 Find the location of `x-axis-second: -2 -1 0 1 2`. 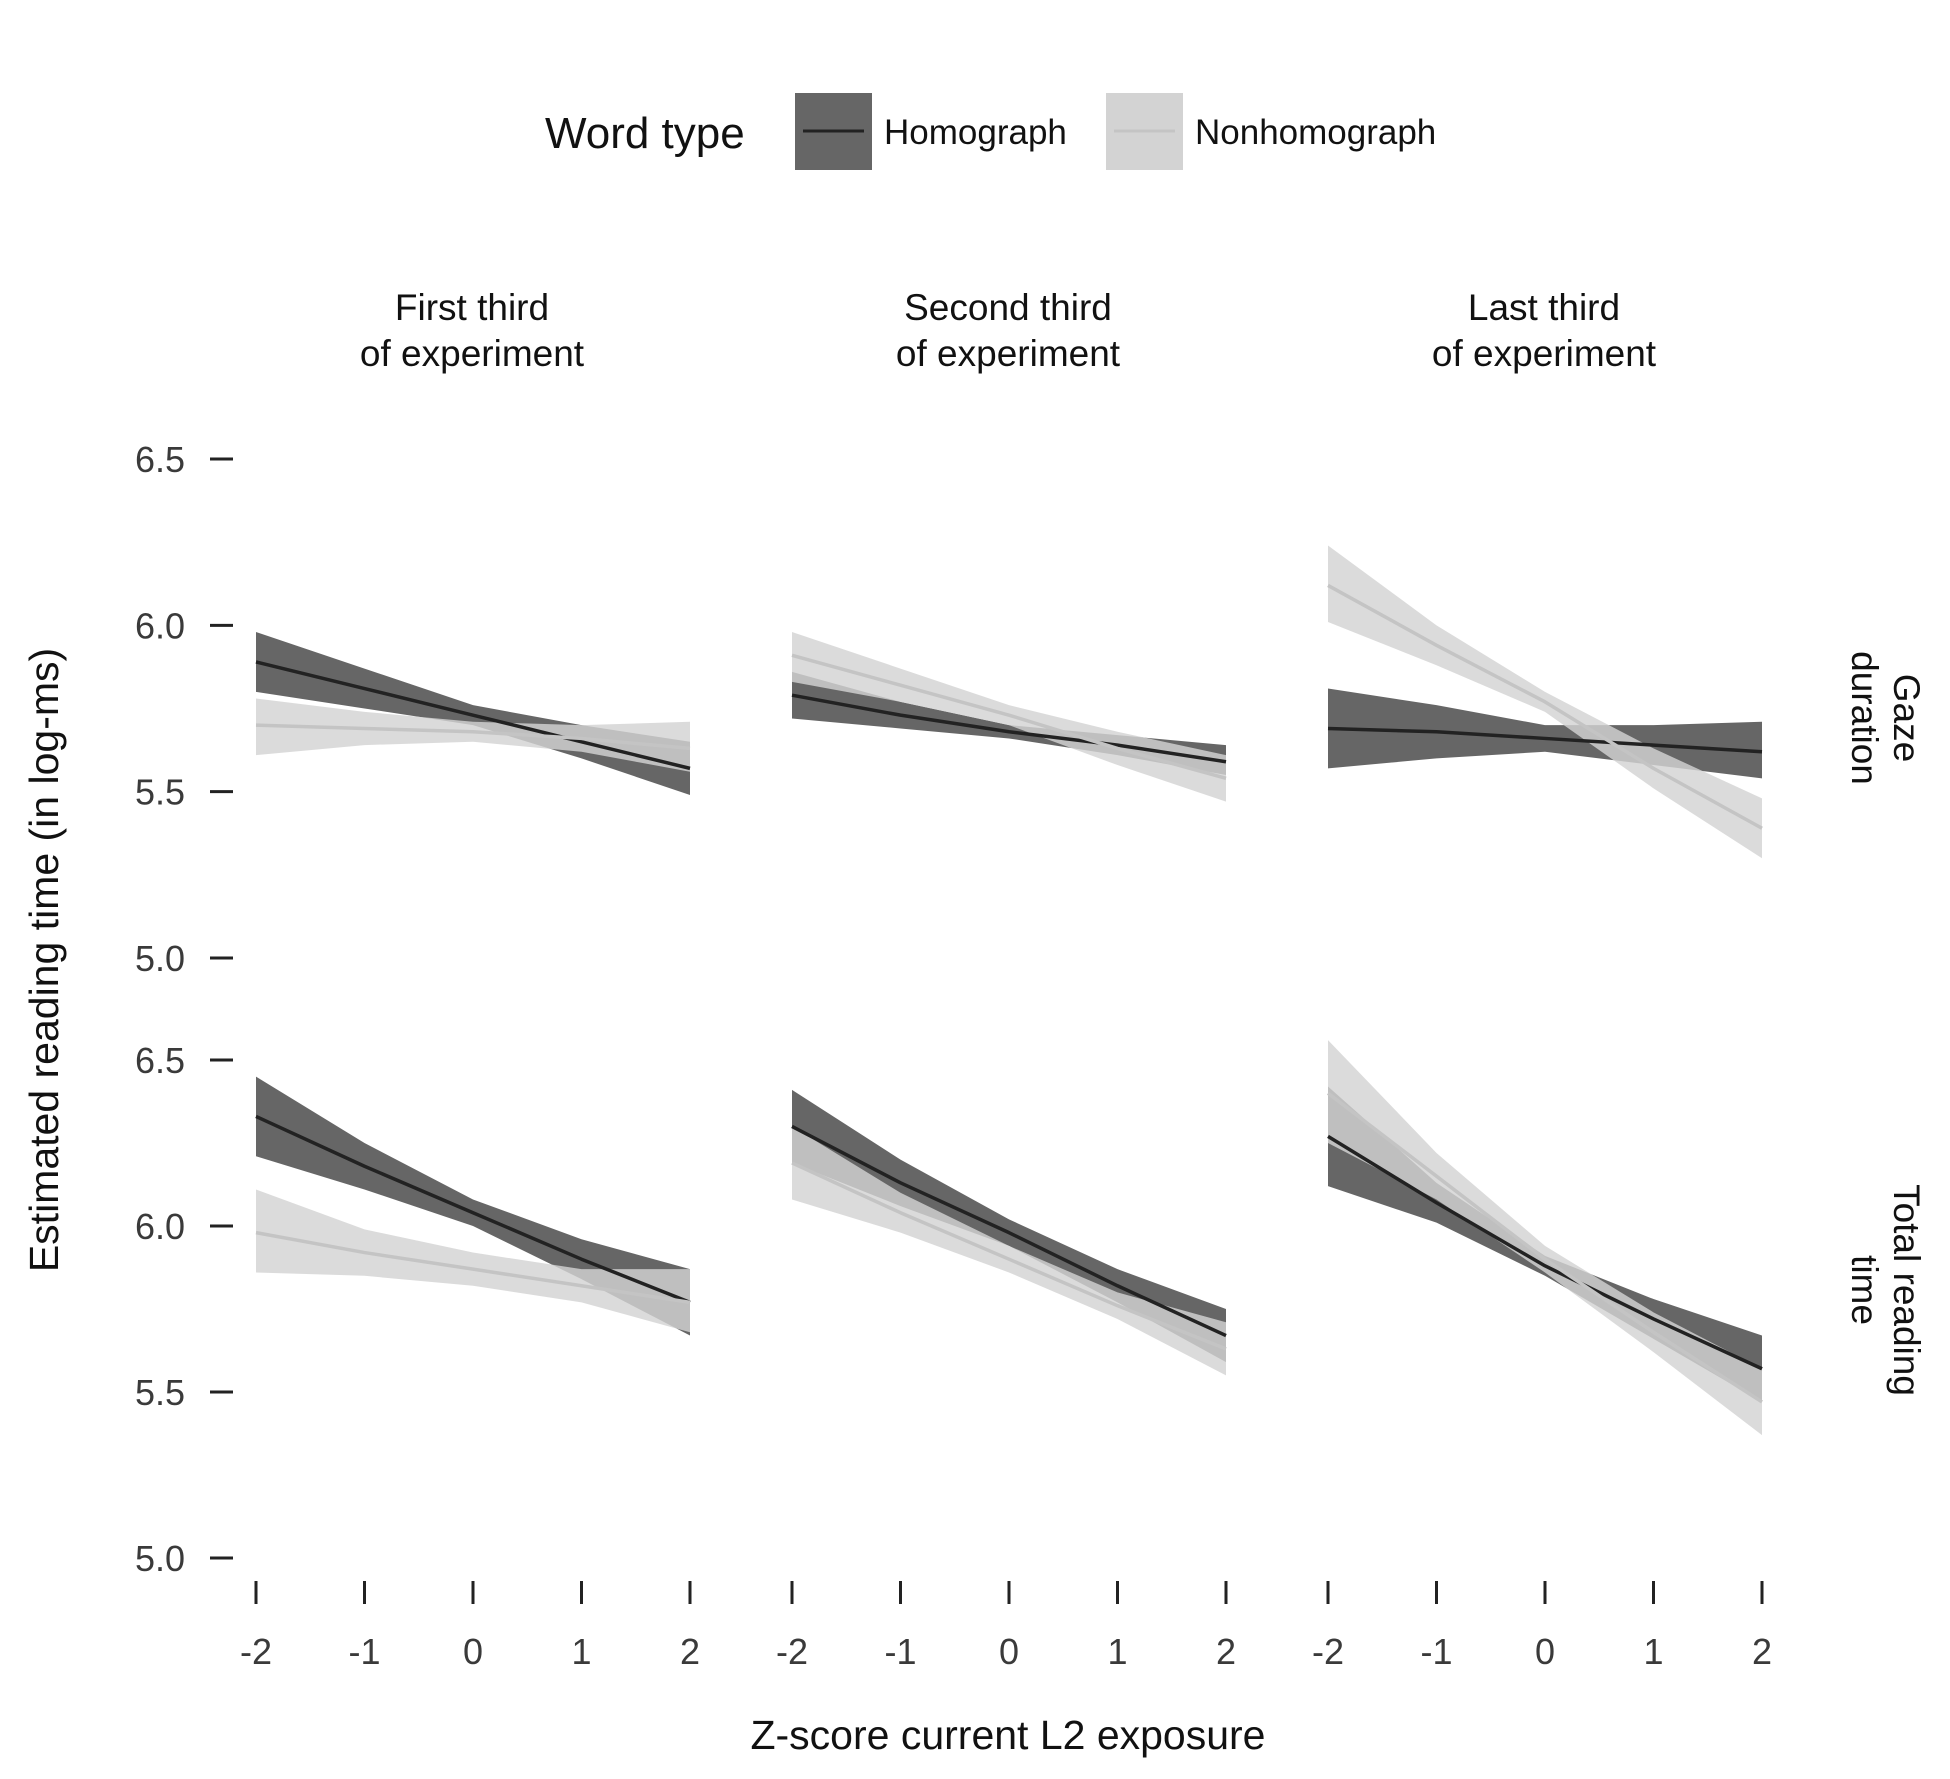

x-axis-second: -2 -1 0 1 2 is located at coordinates (1006, 1626).